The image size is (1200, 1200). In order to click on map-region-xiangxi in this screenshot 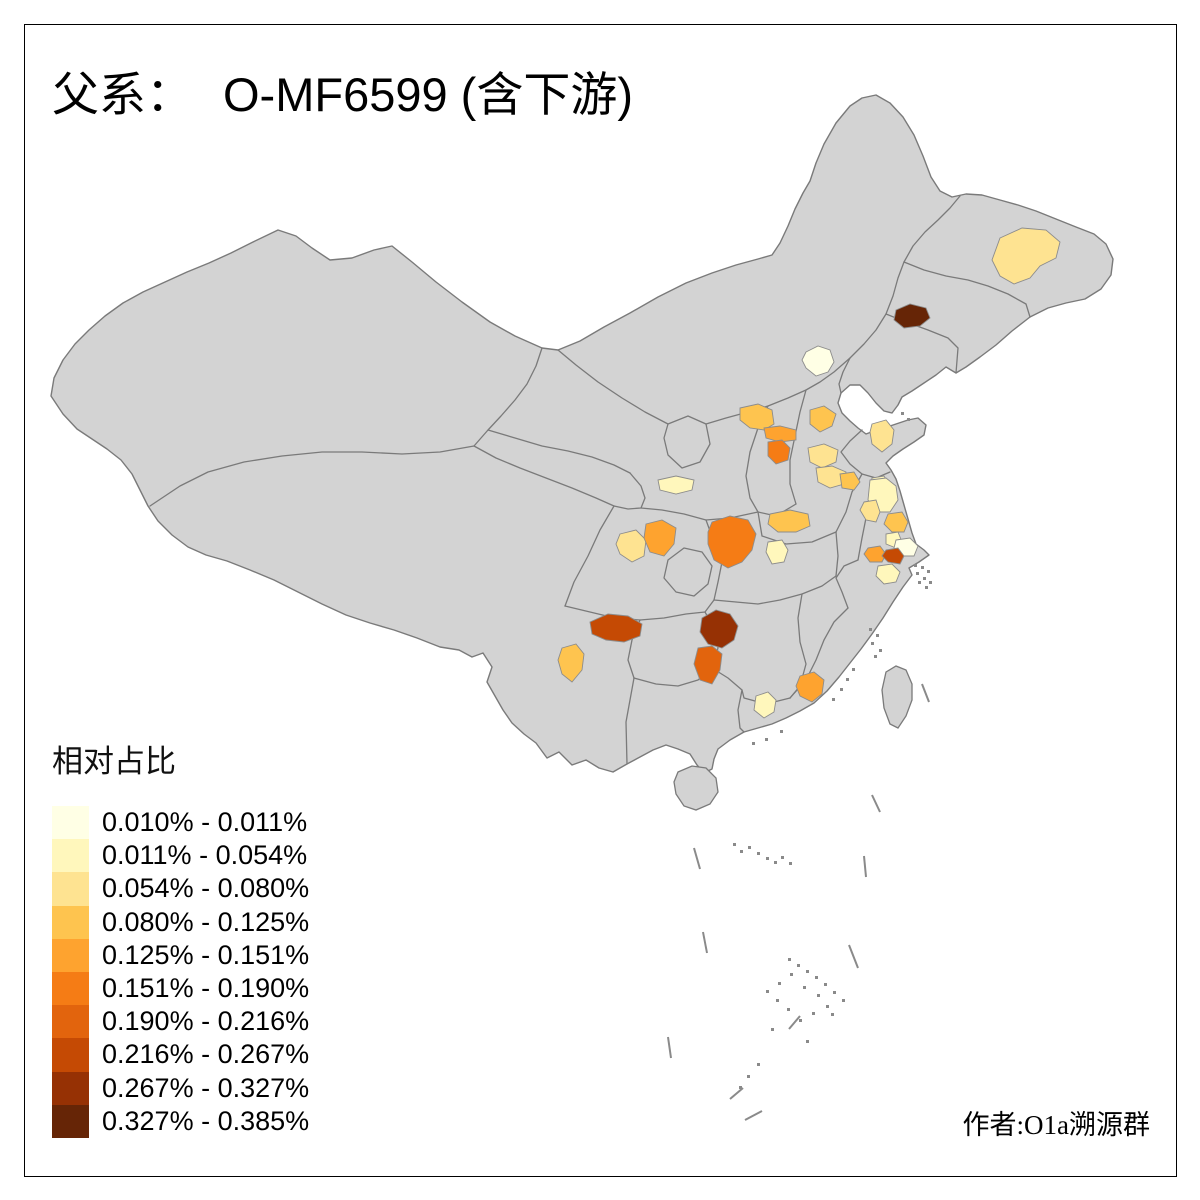, I will do `click(719, 629)`.